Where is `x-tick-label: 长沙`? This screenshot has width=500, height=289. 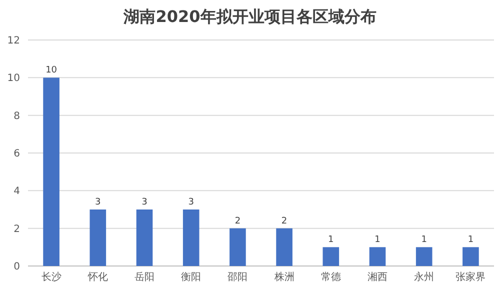 x-tick-label: 长沙 is located at coordinates (51, 277).